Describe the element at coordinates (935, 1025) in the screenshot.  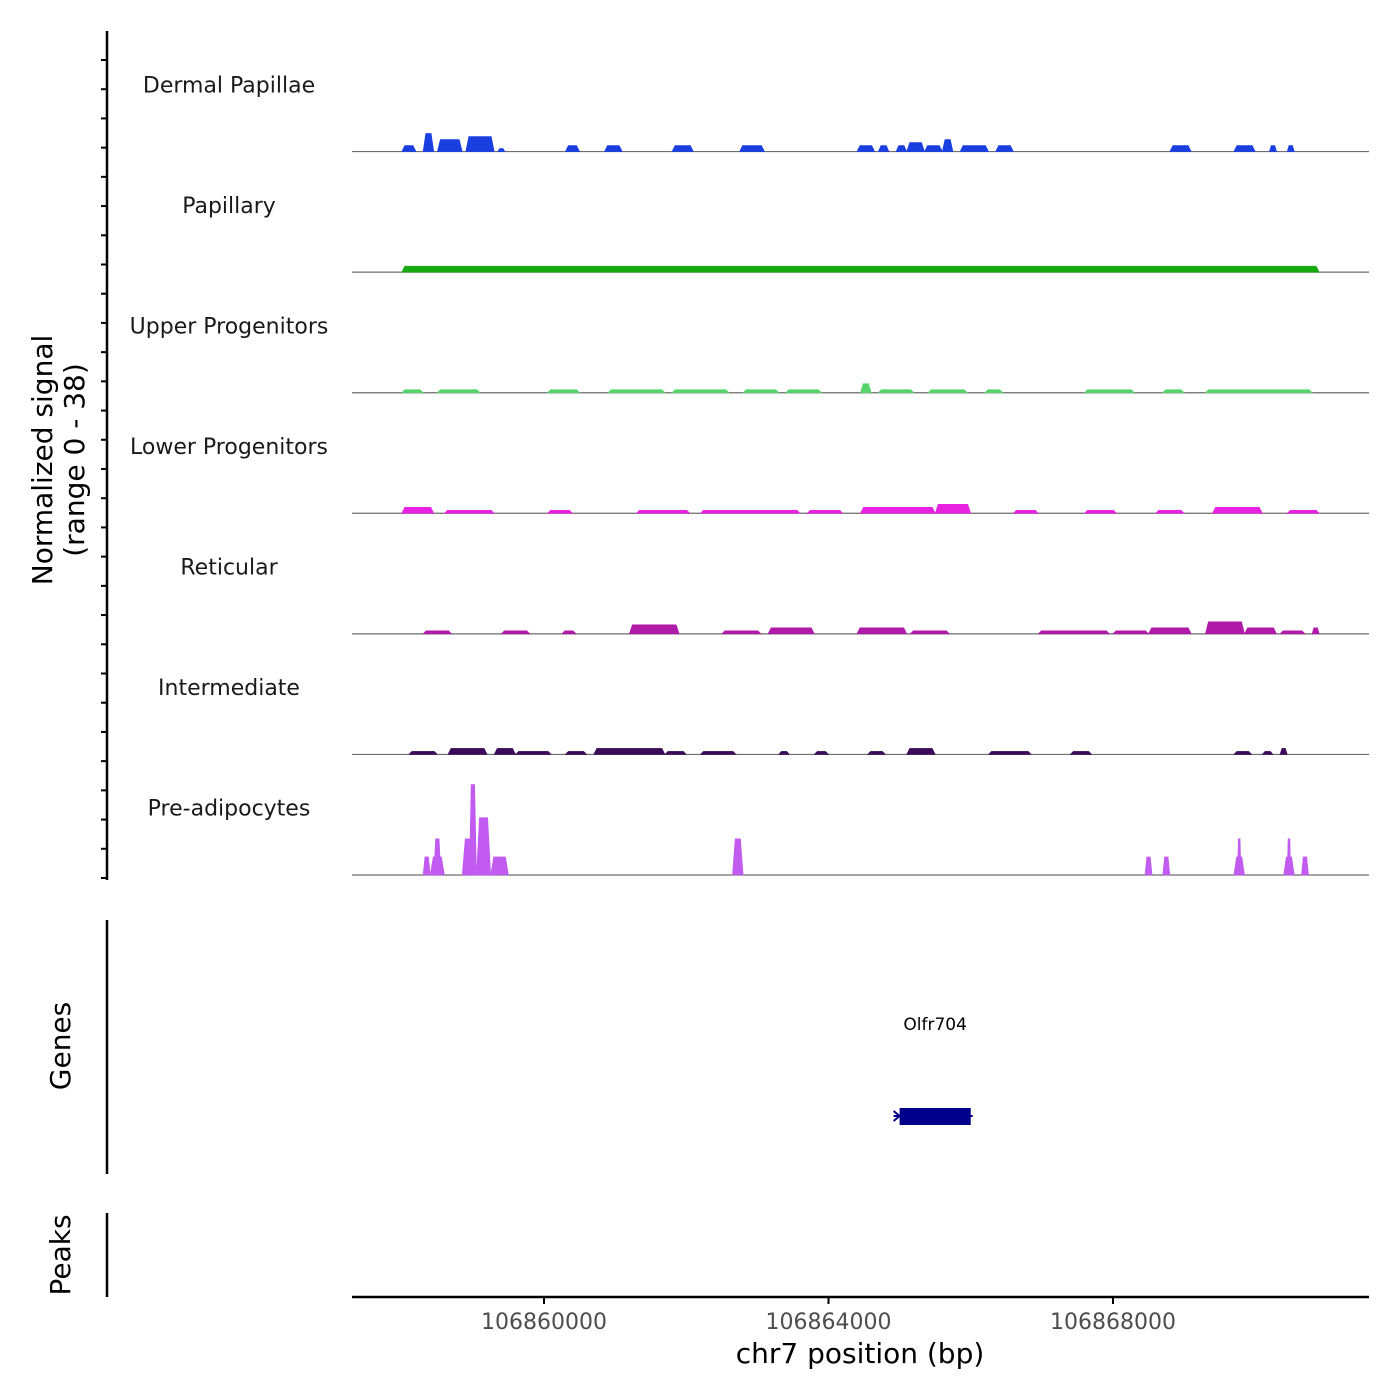
I see `gene-label: Olfr704` at that location.